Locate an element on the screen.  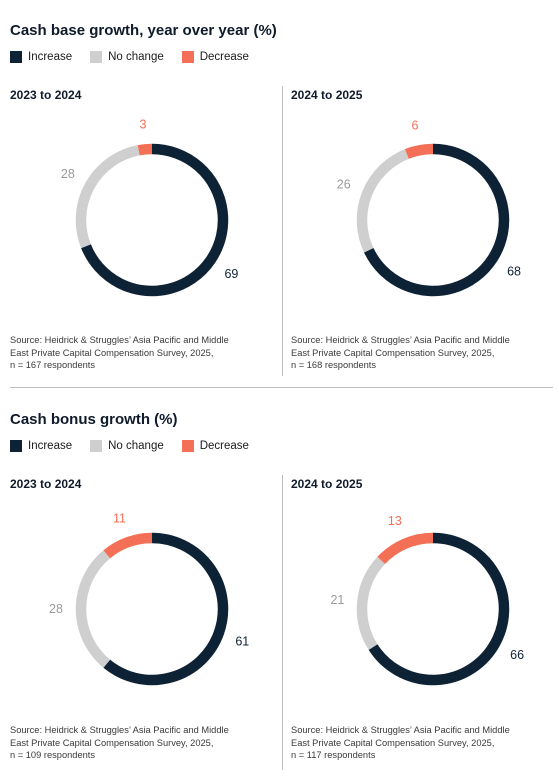
legend-cash-bonus: Increase No change Decrease is located at coordinates (138, 446).